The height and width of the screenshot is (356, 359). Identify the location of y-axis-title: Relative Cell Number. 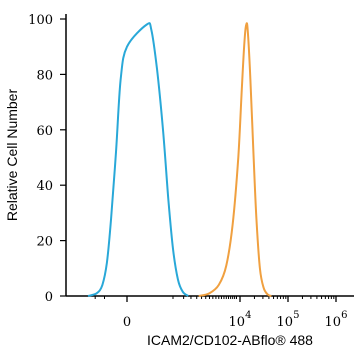
(12, 155).